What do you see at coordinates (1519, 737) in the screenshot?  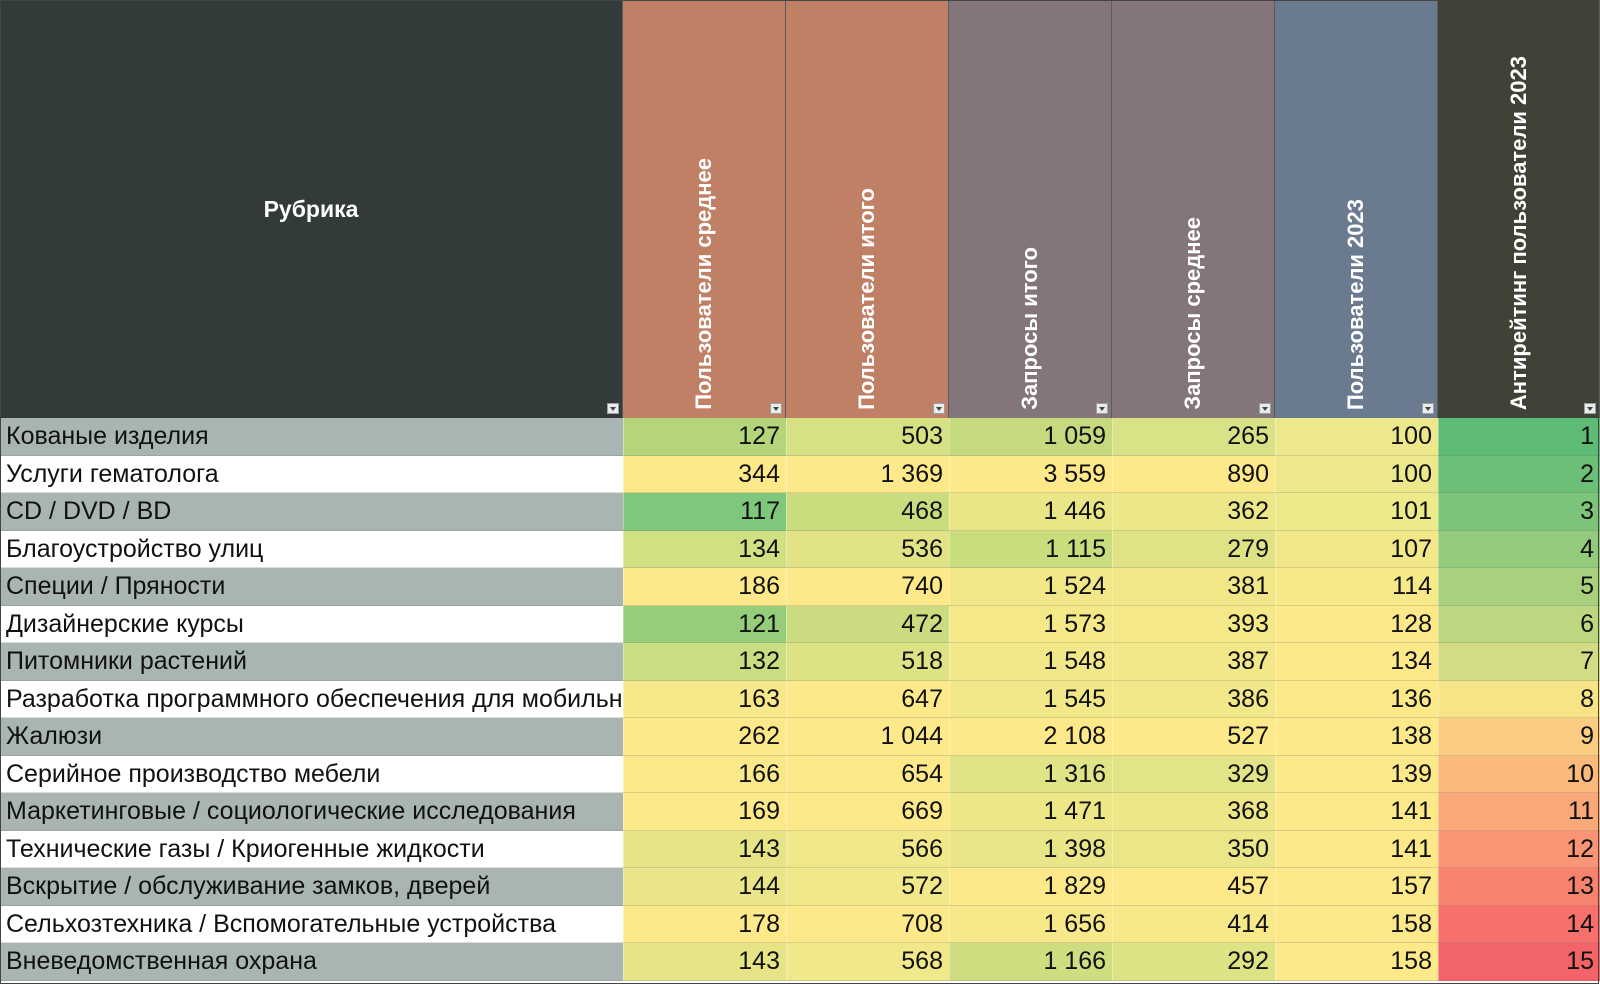 I see `cell-antirating: 9` at bounding box center [1519, 737].